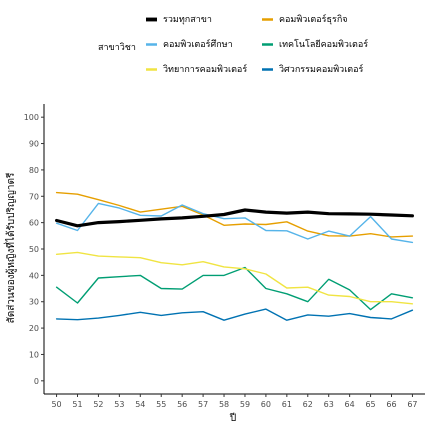 Image resolution: width=432 pixels, height=433 pixels. I want to click on x-tick-label: 63, so click(329, 404).